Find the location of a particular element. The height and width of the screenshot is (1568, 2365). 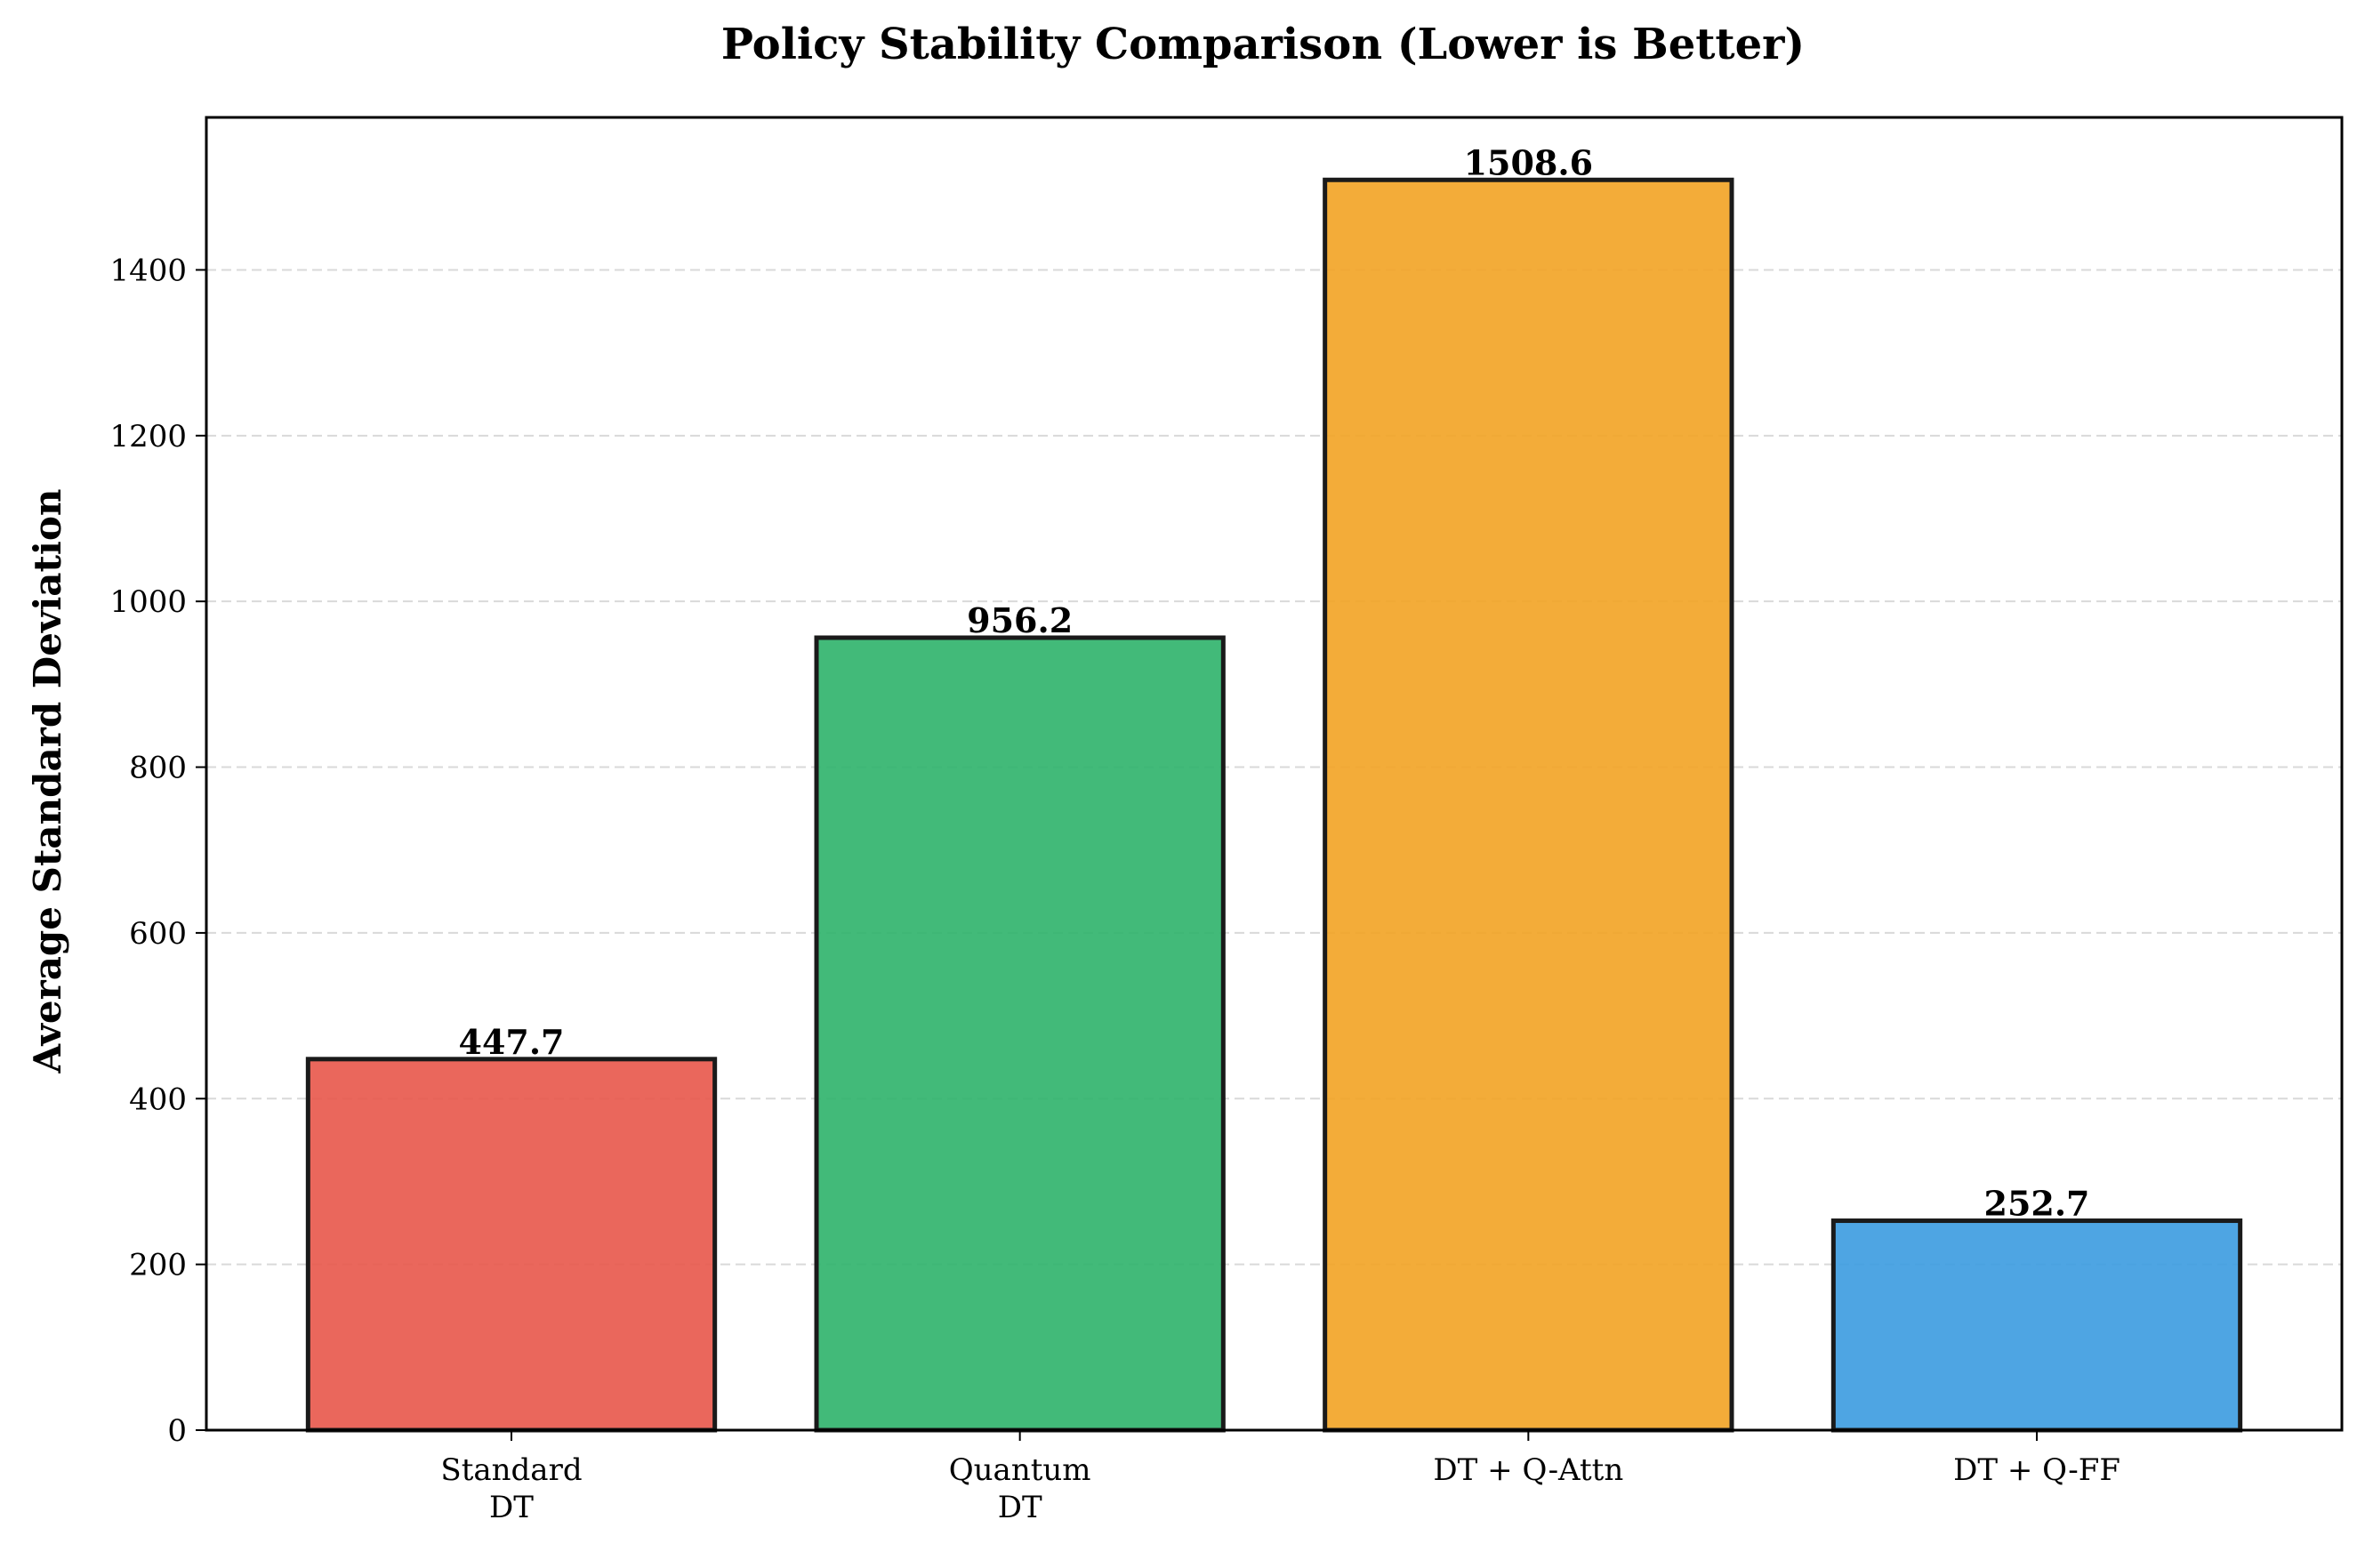

y-tick-label: 1200 is located at coordinates (148, 436).